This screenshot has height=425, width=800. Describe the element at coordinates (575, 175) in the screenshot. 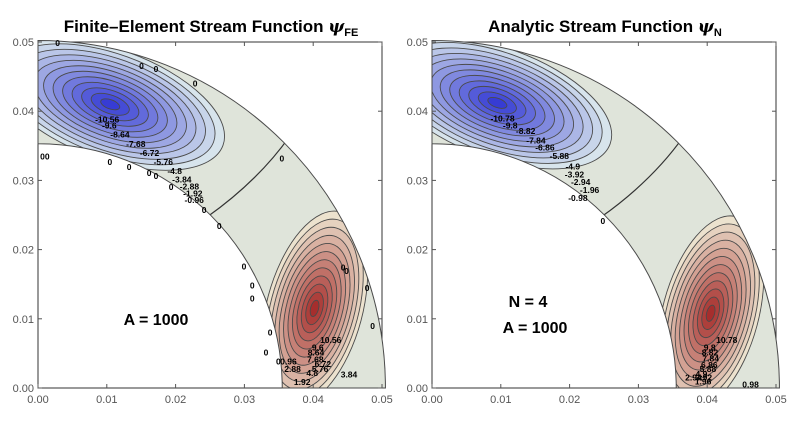

I see `contour-label: -3.92` at that location.